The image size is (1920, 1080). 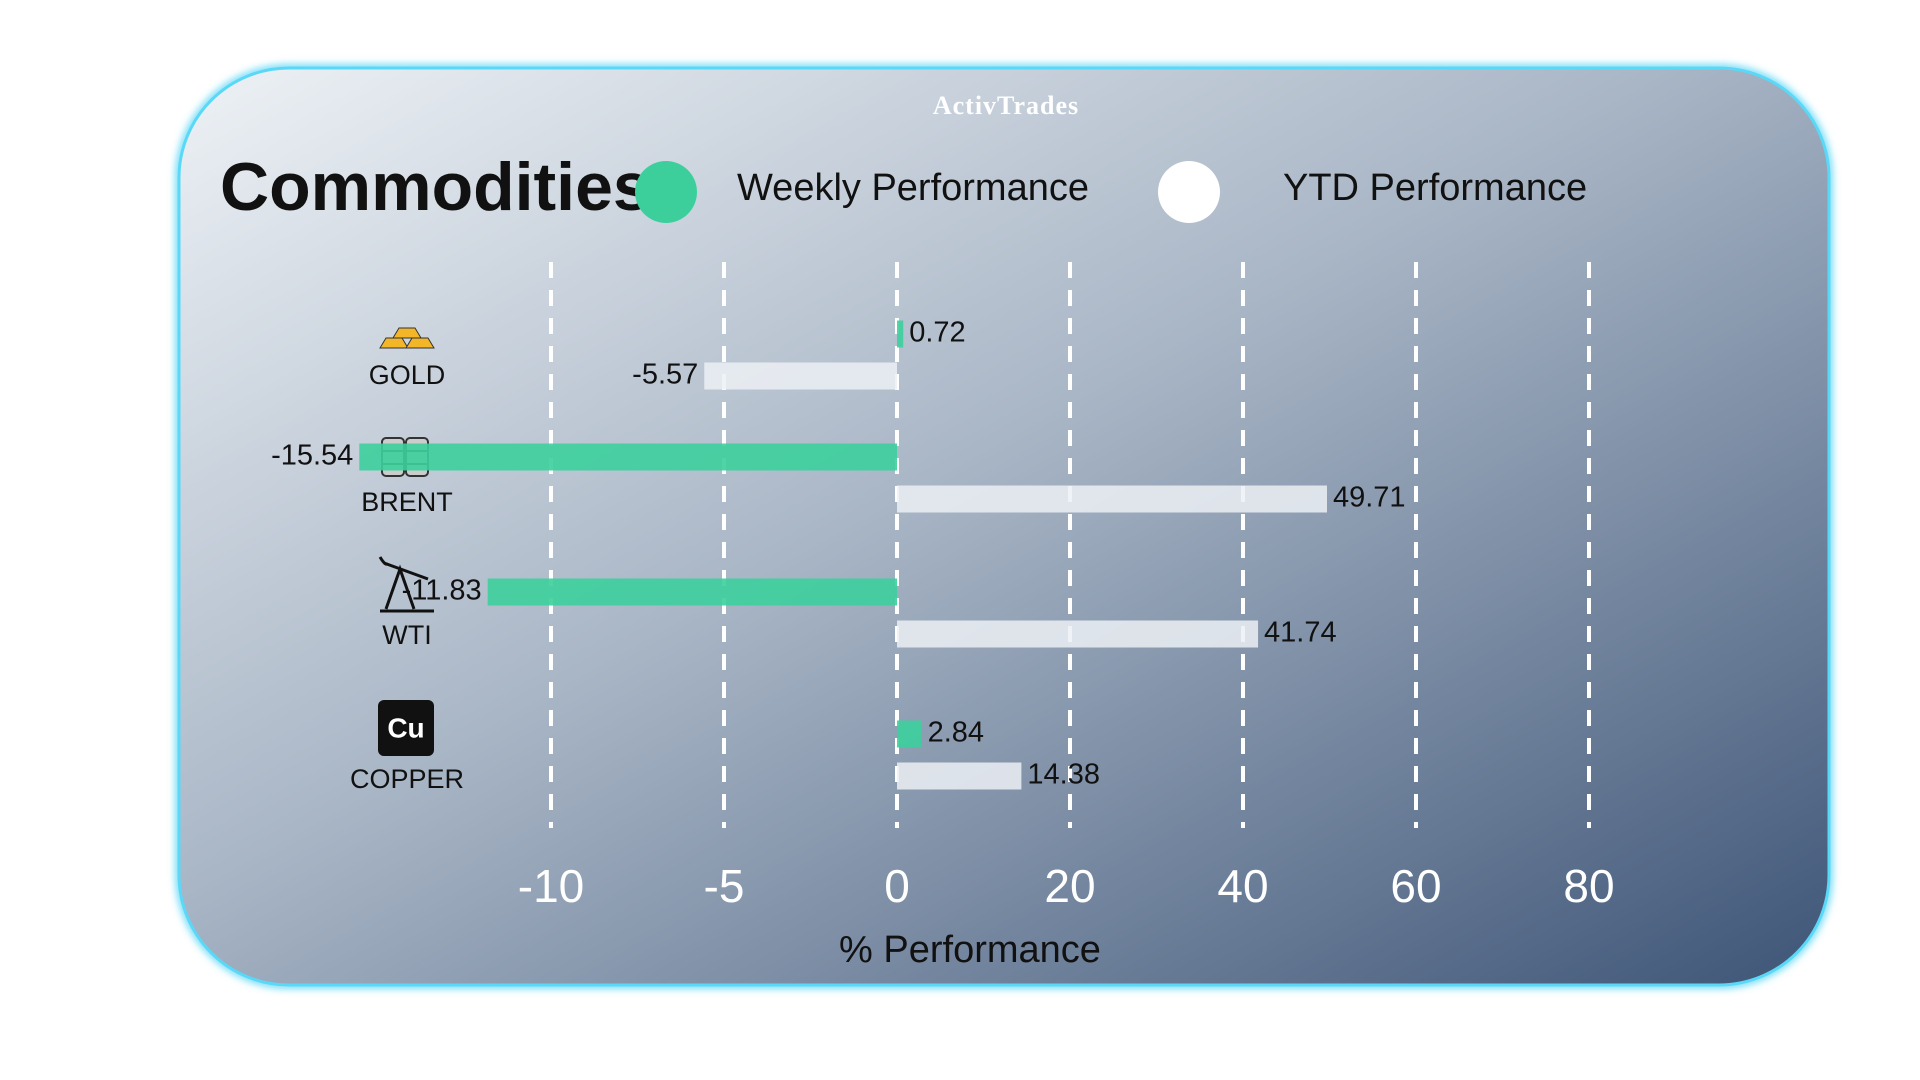 I want to click on x-tick-label: 80, so click(x=1588, y=886).